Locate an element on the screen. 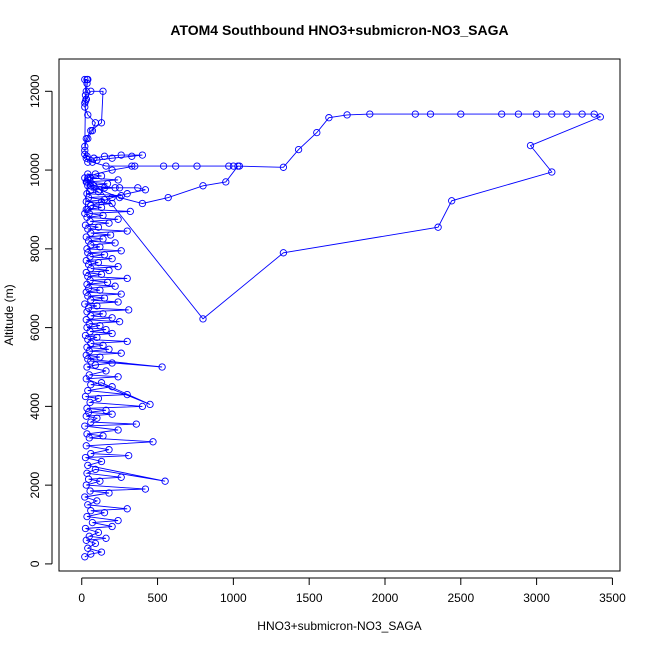 This screenshot has width=650, height=650. x-tick-label: 3000 is located at coordinates (536, 598).